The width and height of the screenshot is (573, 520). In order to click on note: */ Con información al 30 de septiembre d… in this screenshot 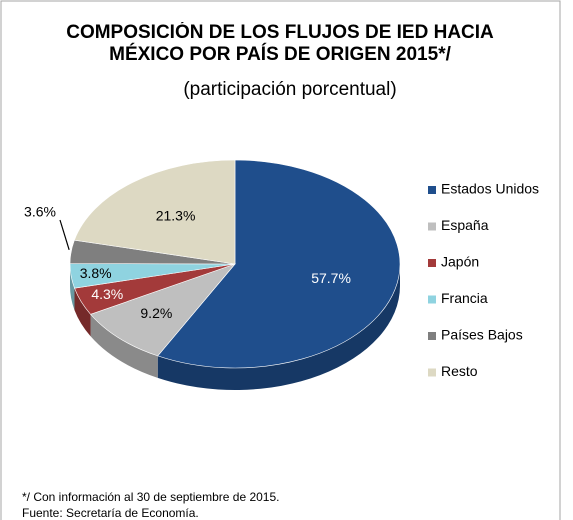, I will do `click(151, 497)`.